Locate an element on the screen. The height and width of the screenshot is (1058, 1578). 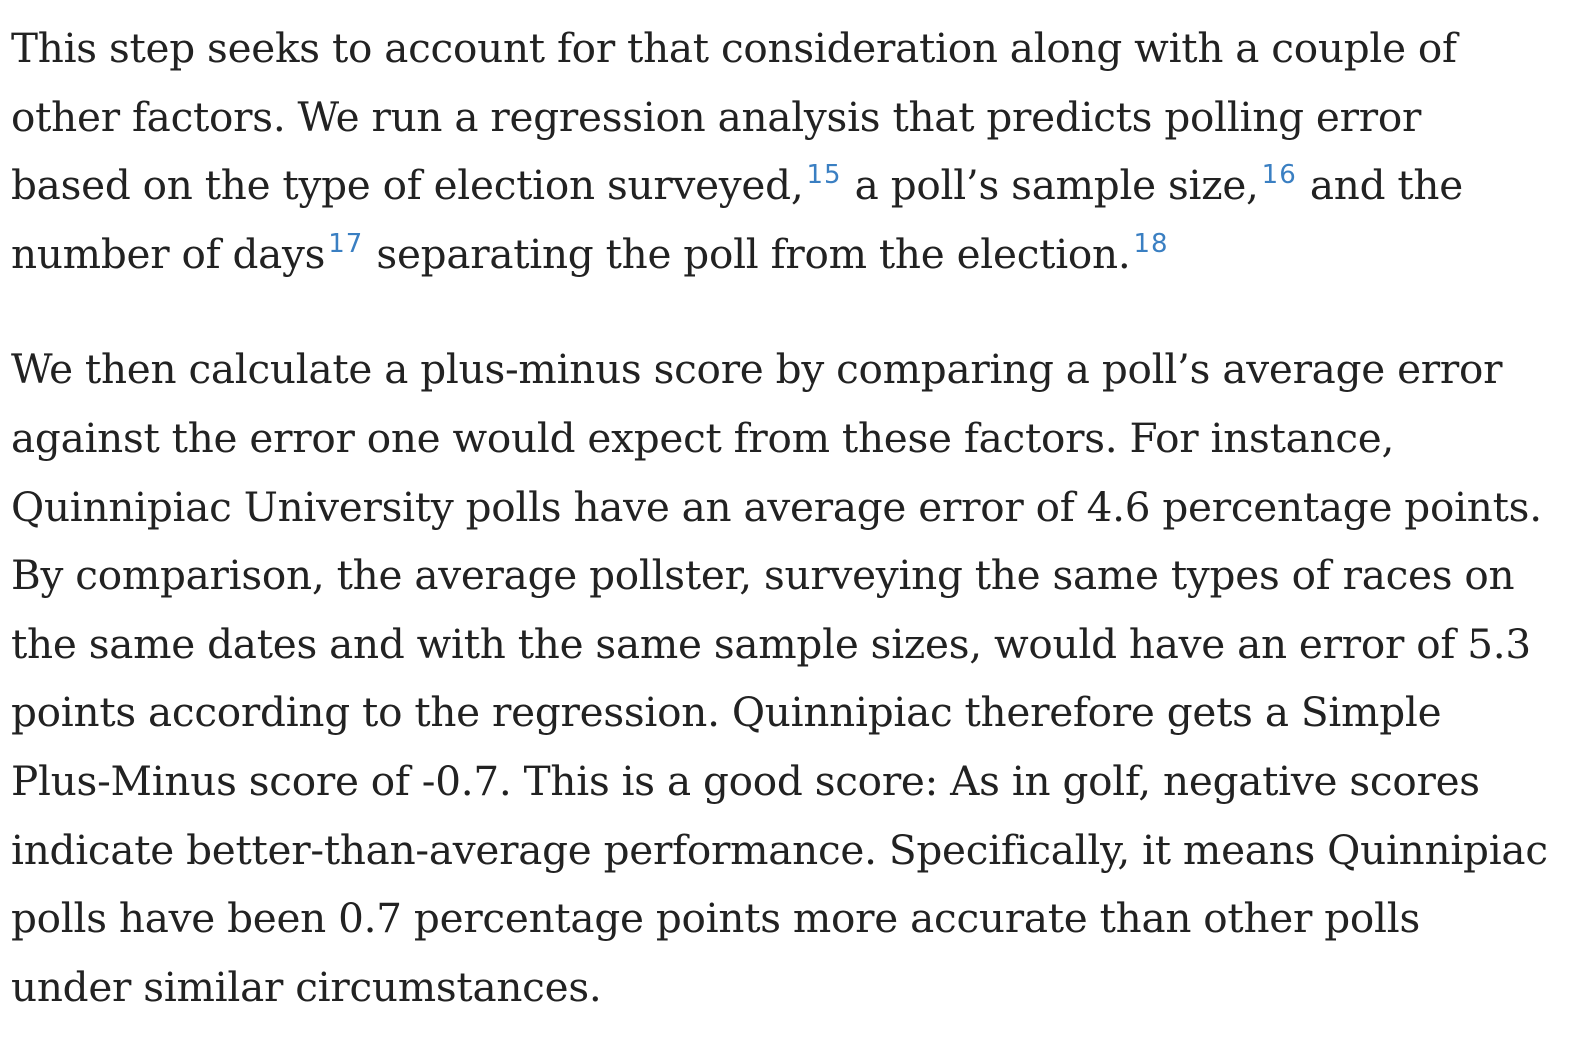
footnote-link-16: 16 is located at coordinates (1279, 175).